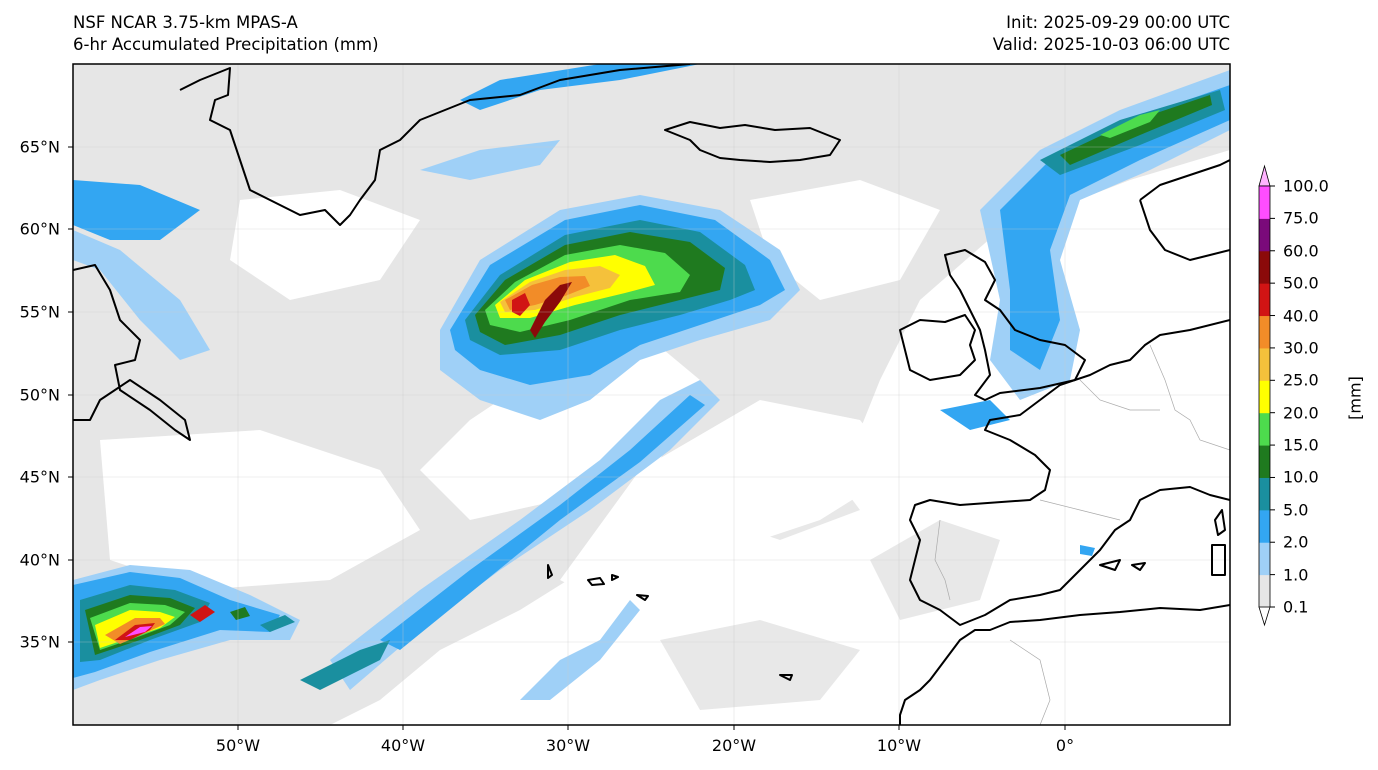  Describe the element at coordinates (1301, 477) in the screenshot. I see `colorbar-tick-label: 10.0` at that location.